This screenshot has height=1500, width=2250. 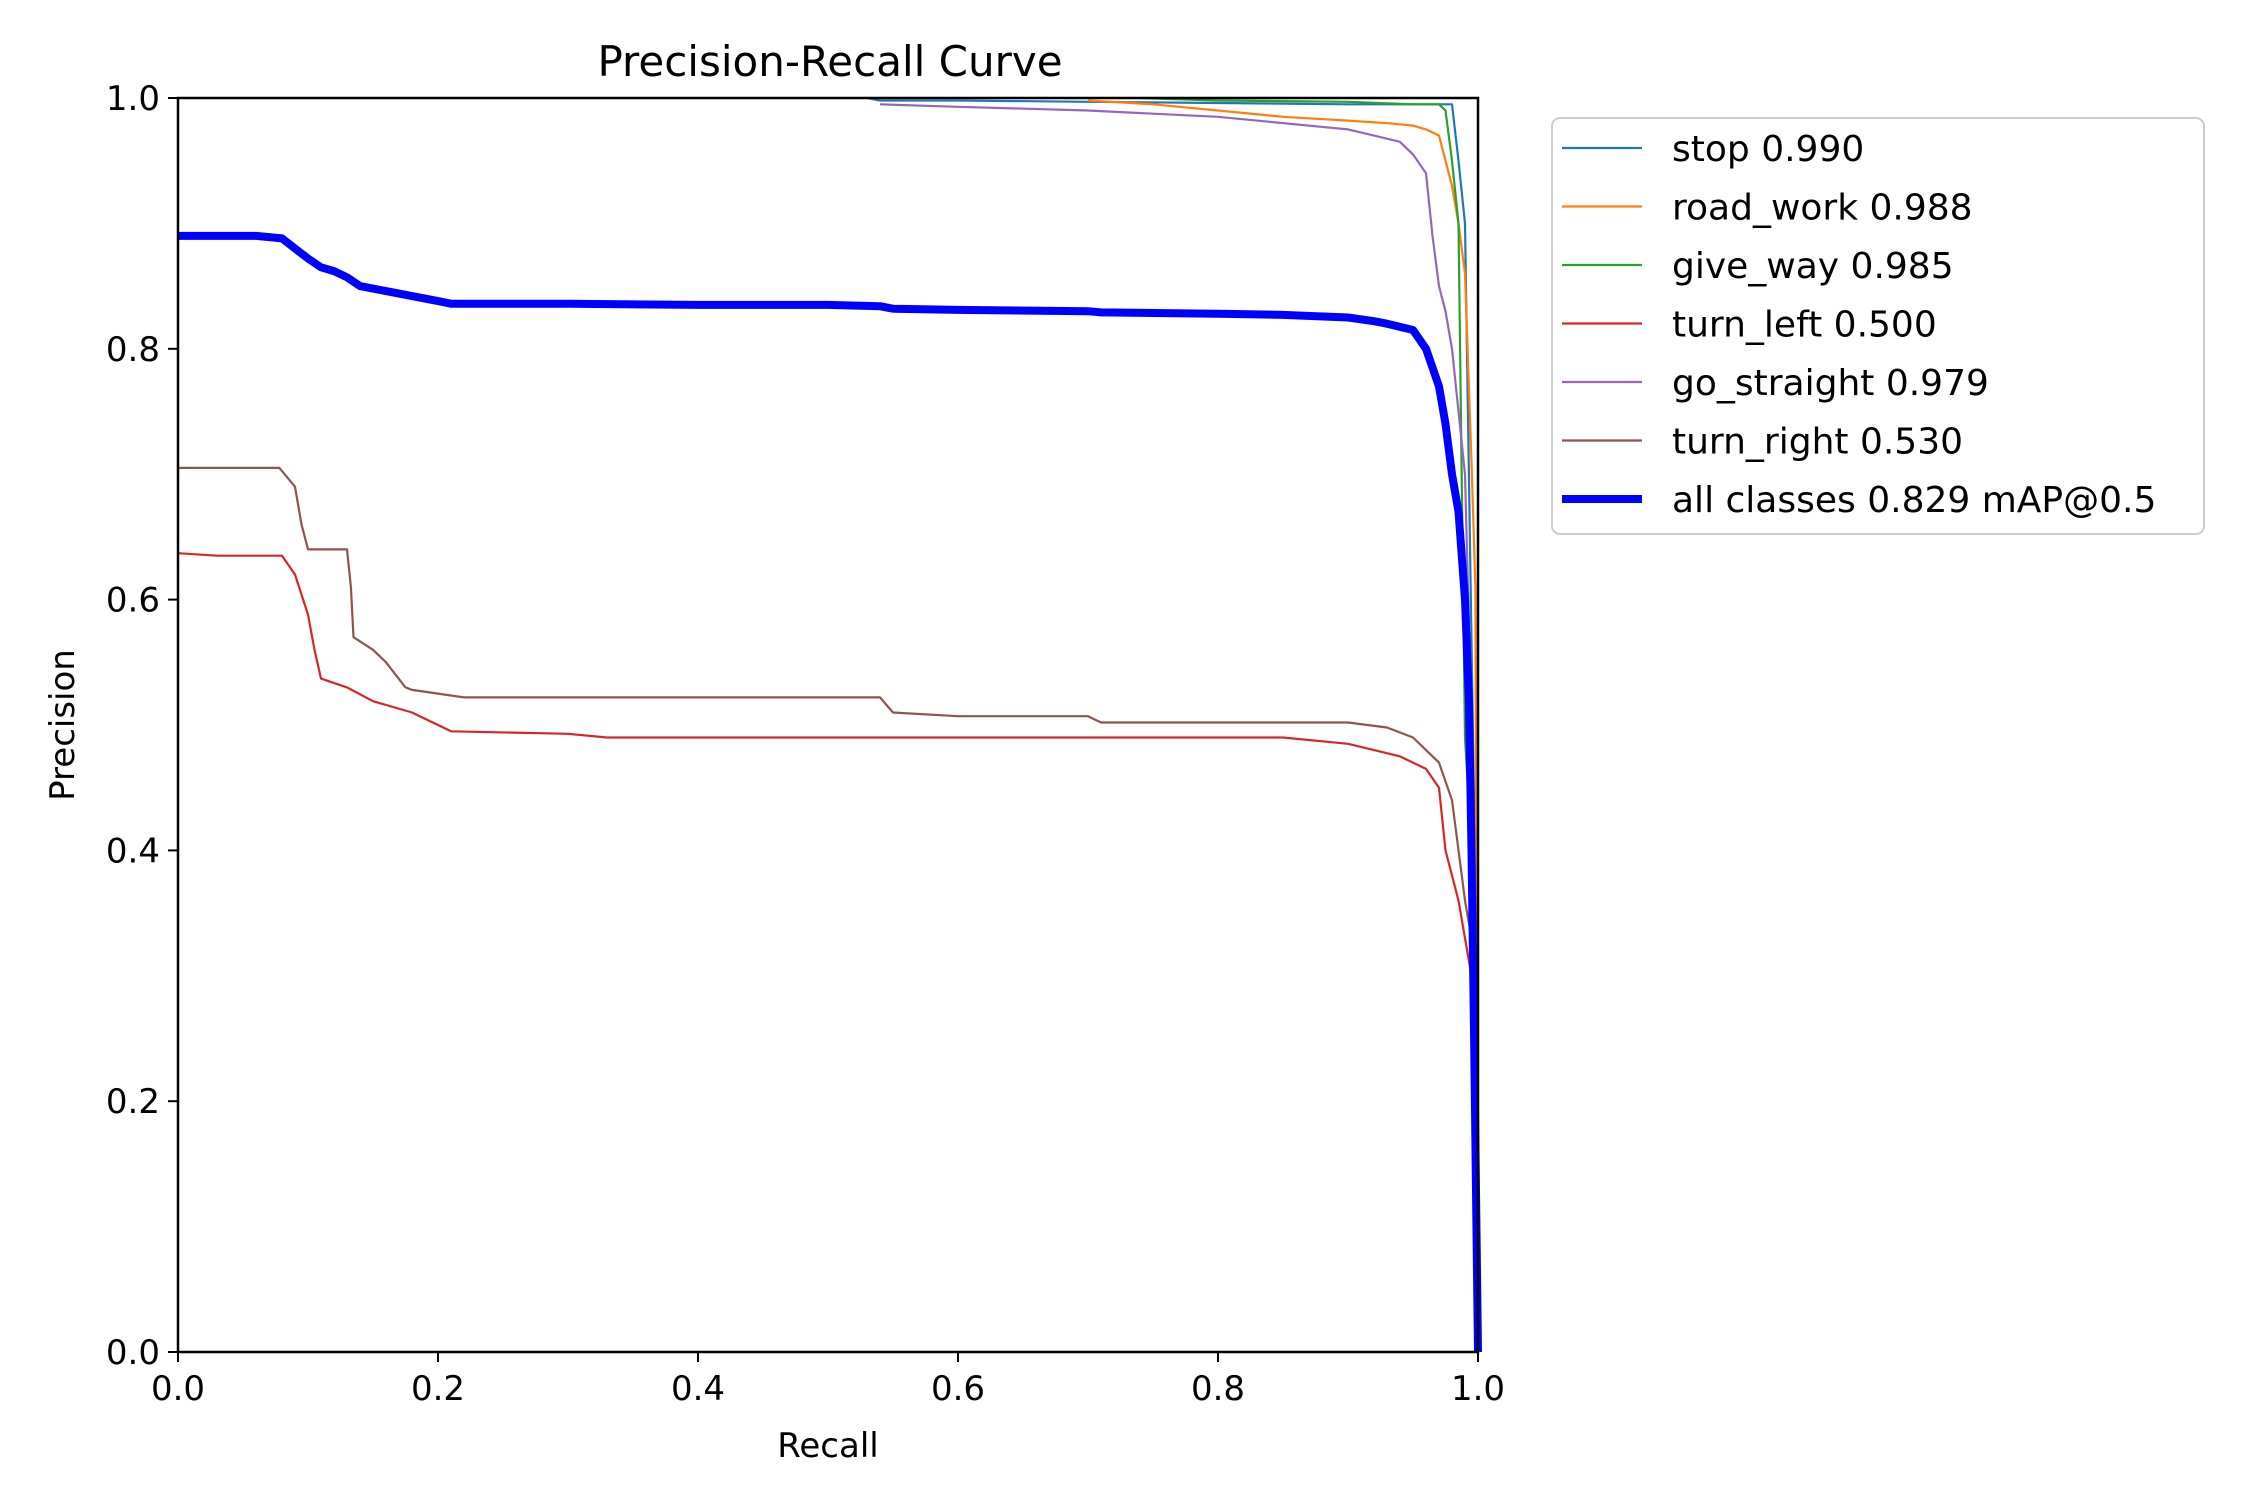 What do you see at coordinates (1478, 1389) in the screenshot?
I see `x-tick-label: 1.0` at bounding box center [1478, 1389].